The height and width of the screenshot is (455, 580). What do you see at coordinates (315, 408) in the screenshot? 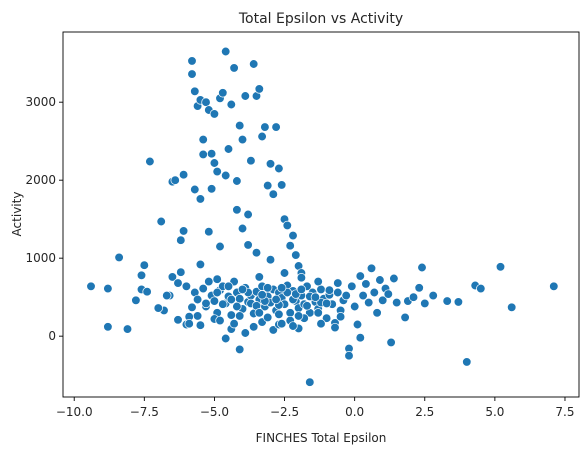
I see `x-axis-ticks: −10.0 −7.5 −5.0 −2.5 0.0 2.5 5.0 7.5` at bounding box center [315, 408].